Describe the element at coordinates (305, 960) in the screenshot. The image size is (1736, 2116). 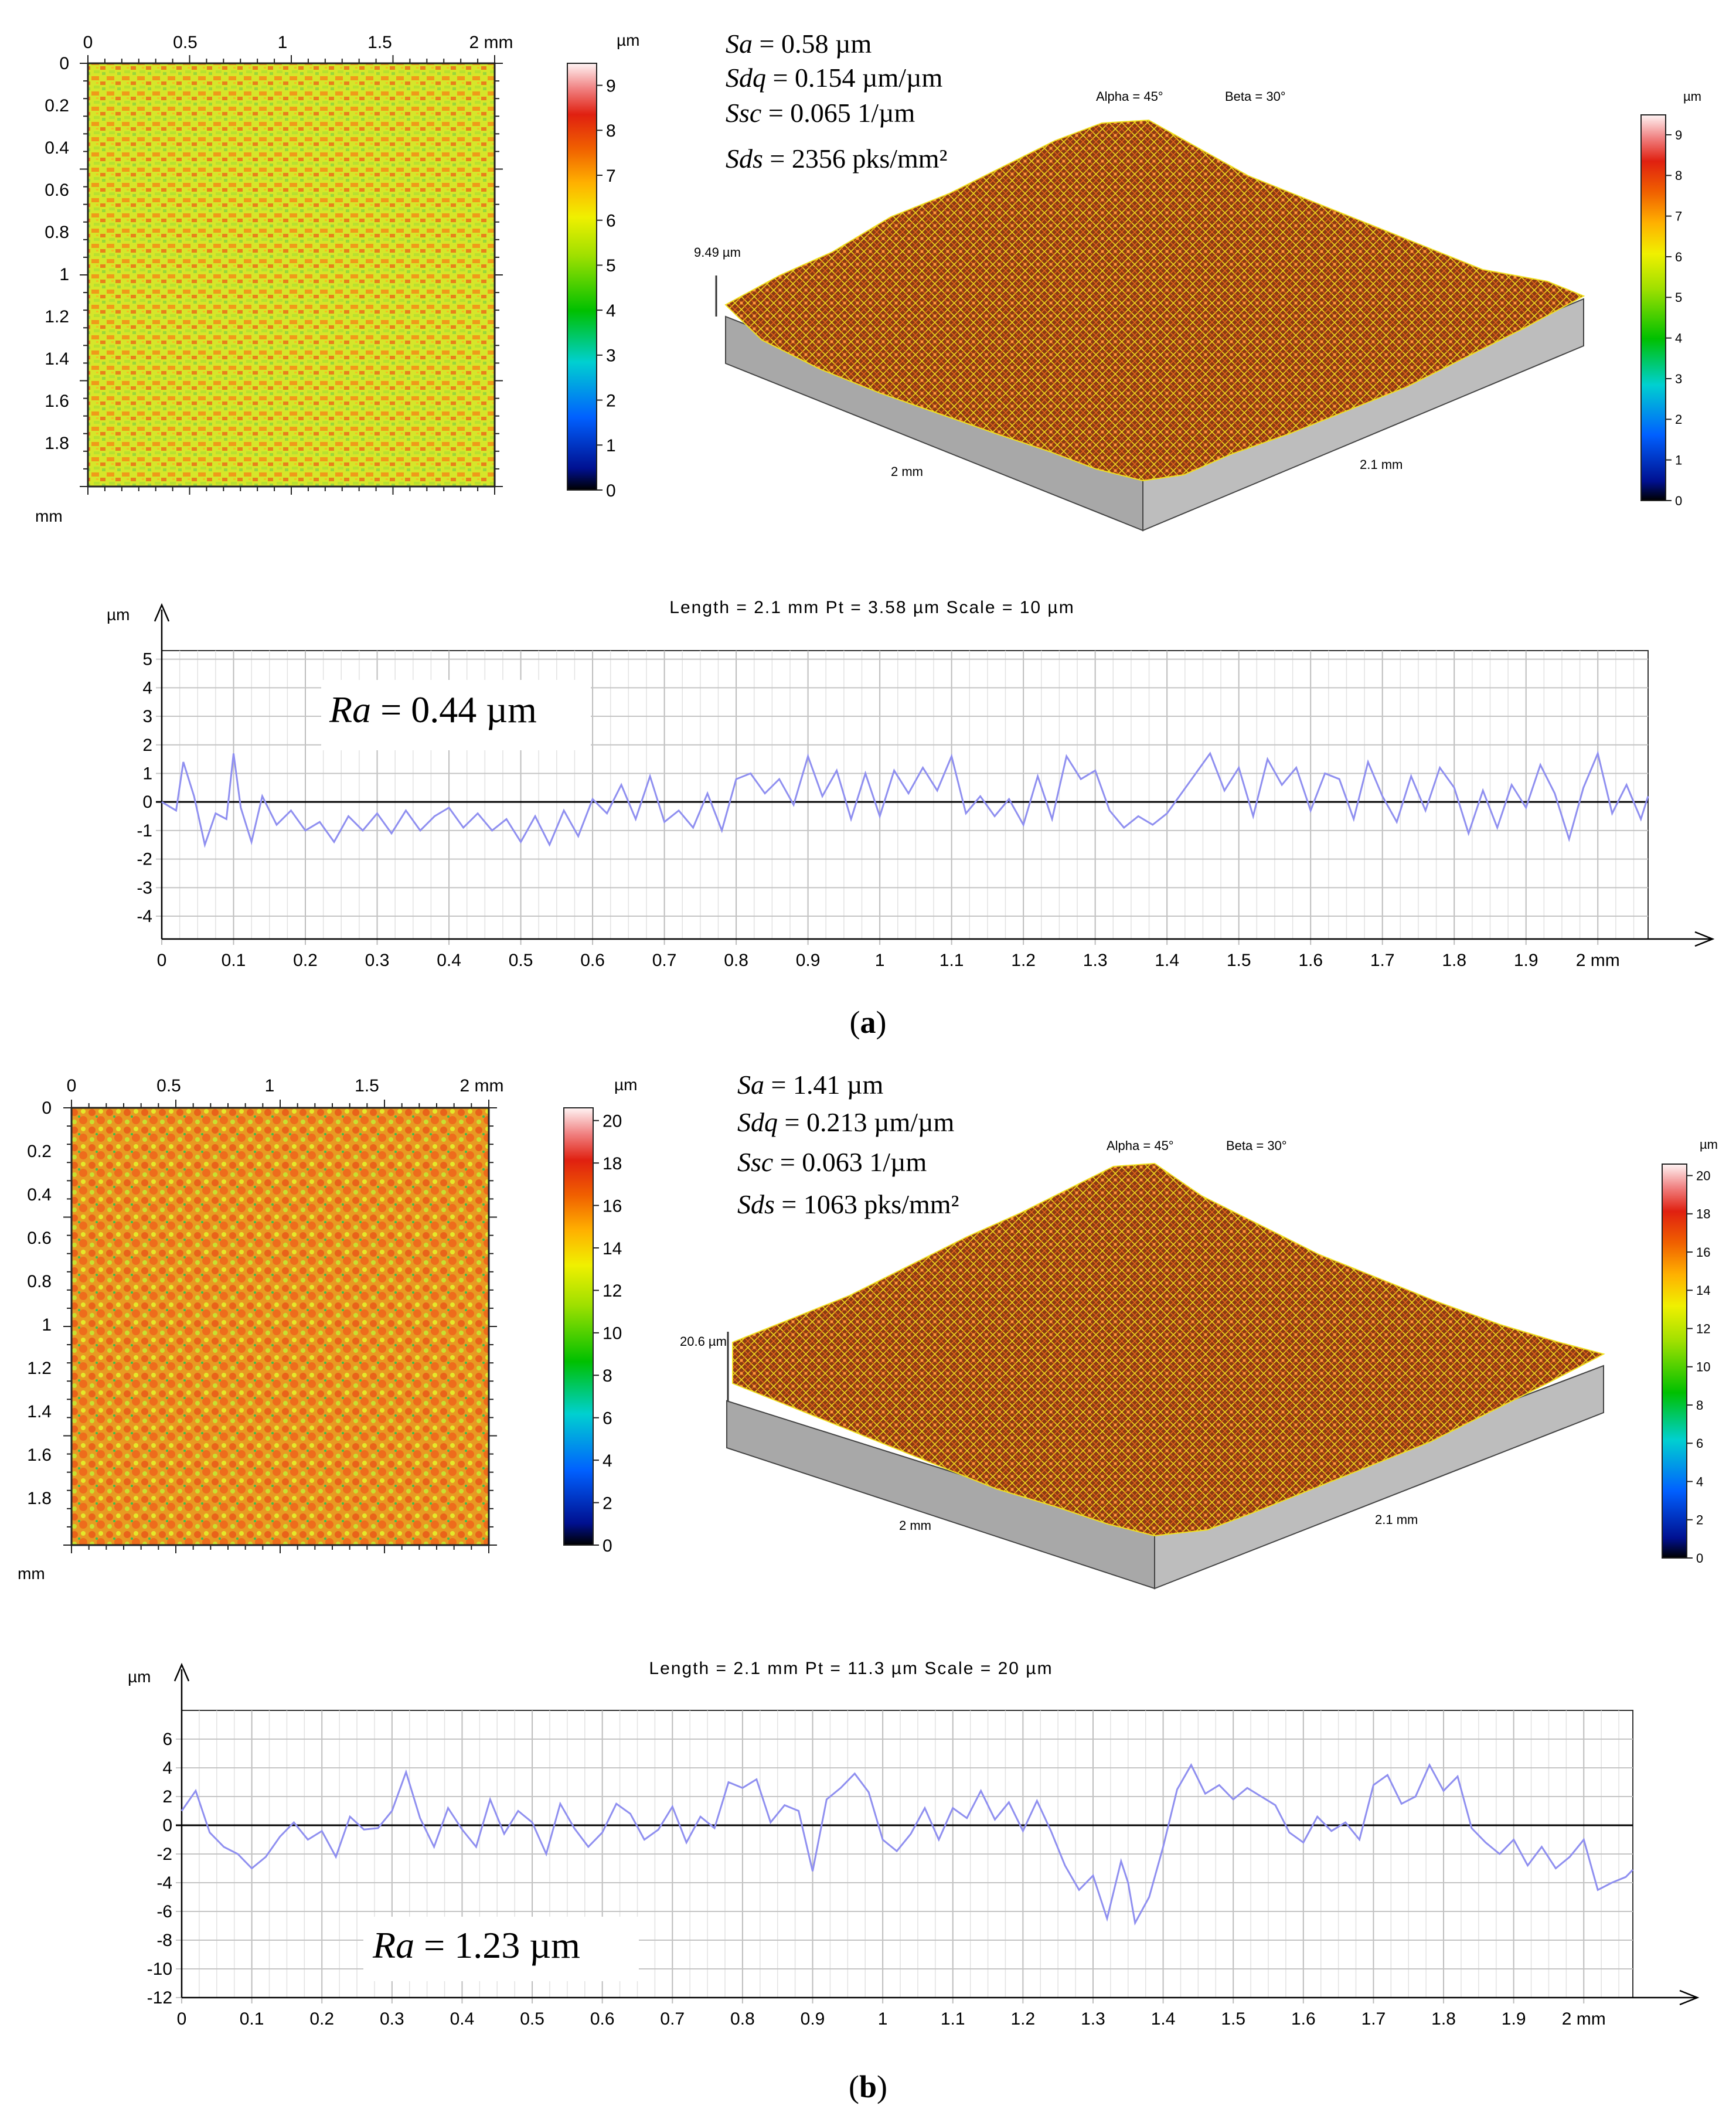
I see `x-tick-label: 0.2` at that location.